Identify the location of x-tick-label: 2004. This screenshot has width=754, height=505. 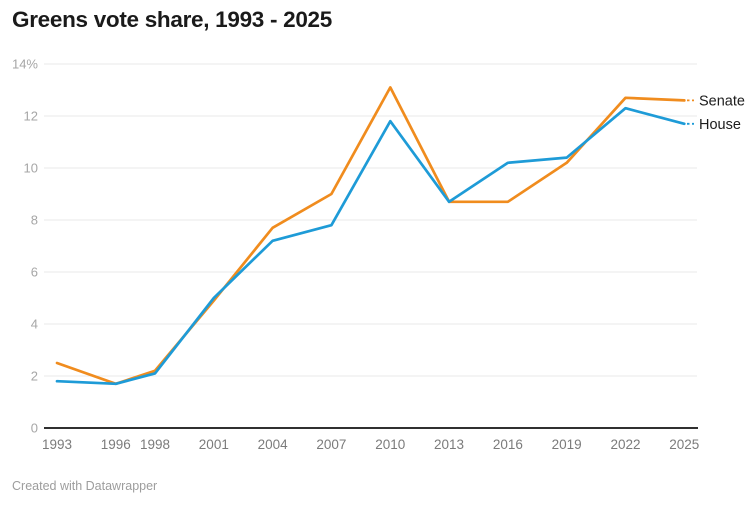
(273, 444).